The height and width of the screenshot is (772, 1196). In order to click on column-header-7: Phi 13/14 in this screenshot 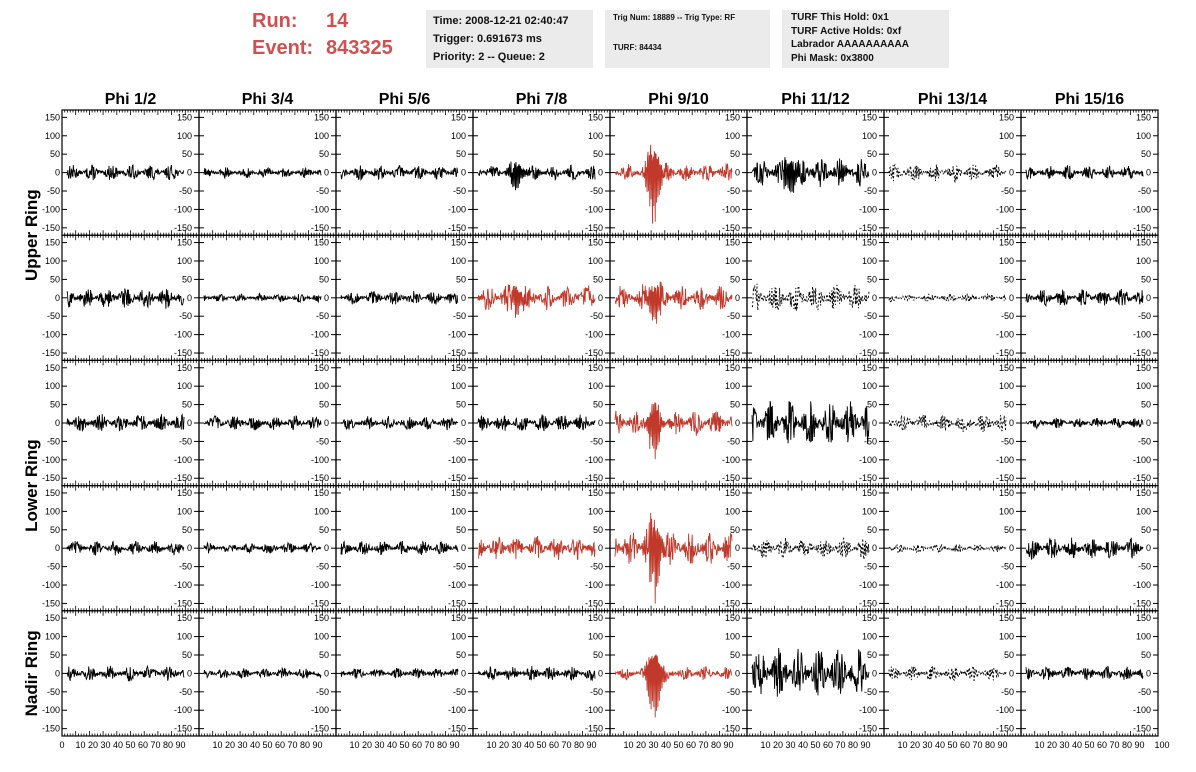, I will do `click(952, 99)`.